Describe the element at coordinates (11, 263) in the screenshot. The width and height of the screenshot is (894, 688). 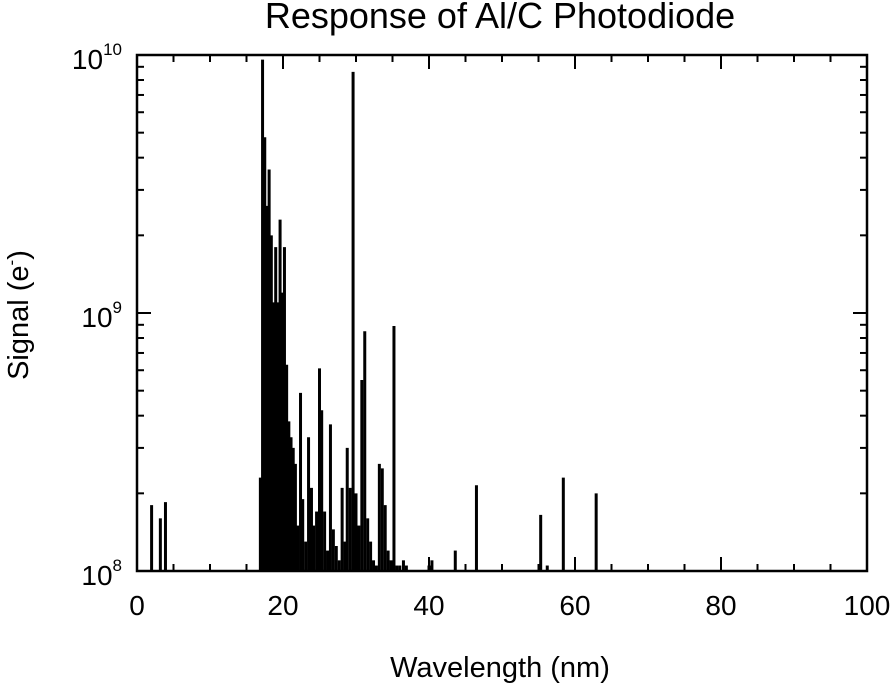
I see `y-axis-label-superscript: -` at that location.